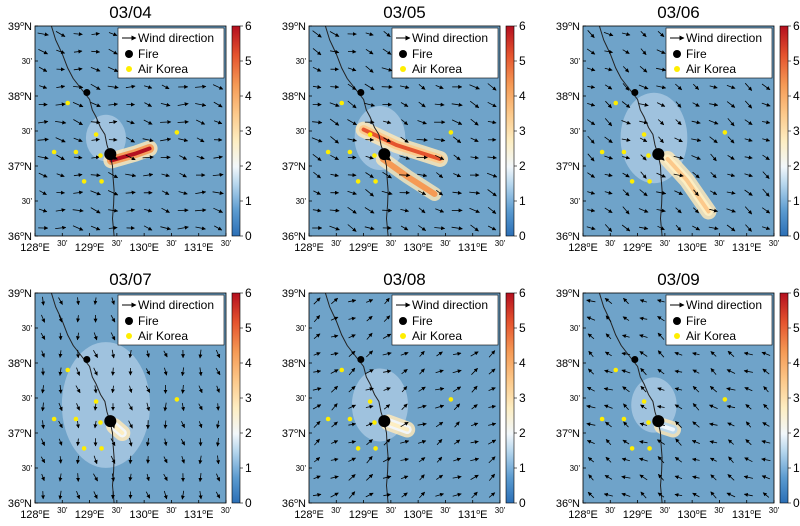 This screenshot has width=800, height=526. I want to click on colorbar-tick-label: 1, so click(522, 201).